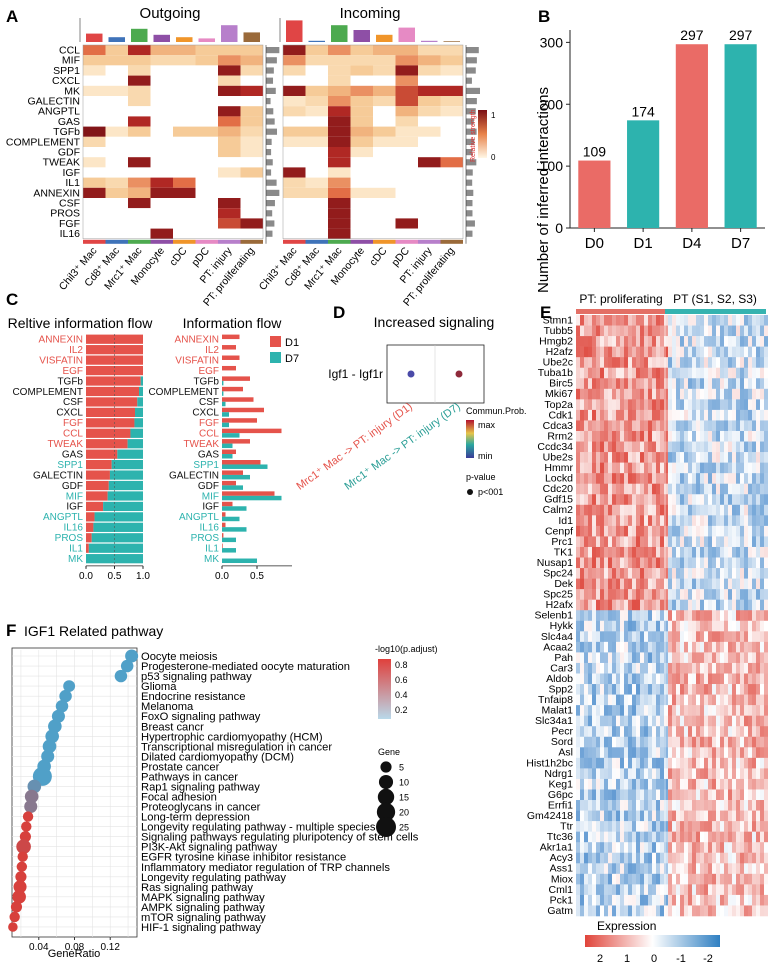 This screenshot has height=966, width=769. What do you see at coordinates (69, 224) in the screenshot?
I see `pathway-label: FGF` at bounding box center [69, 224].